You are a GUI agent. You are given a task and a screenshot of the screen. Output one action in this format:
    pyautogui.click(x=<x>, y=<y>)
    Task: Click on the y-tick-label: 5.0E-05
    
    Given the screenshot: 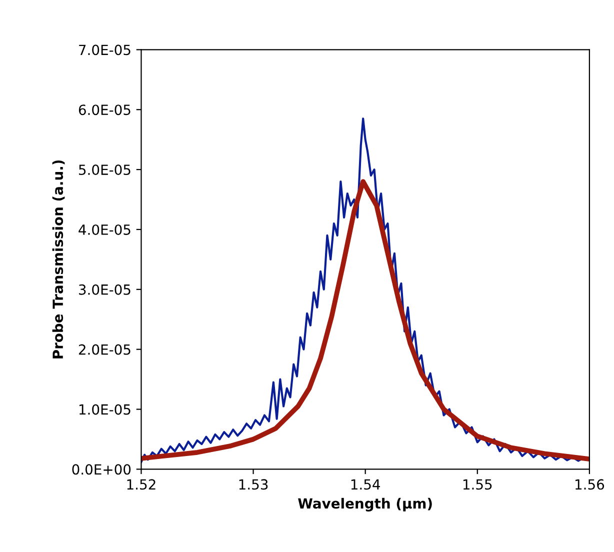 What is the action you would take?
    pyautogui.click(x=104, y=170)
    